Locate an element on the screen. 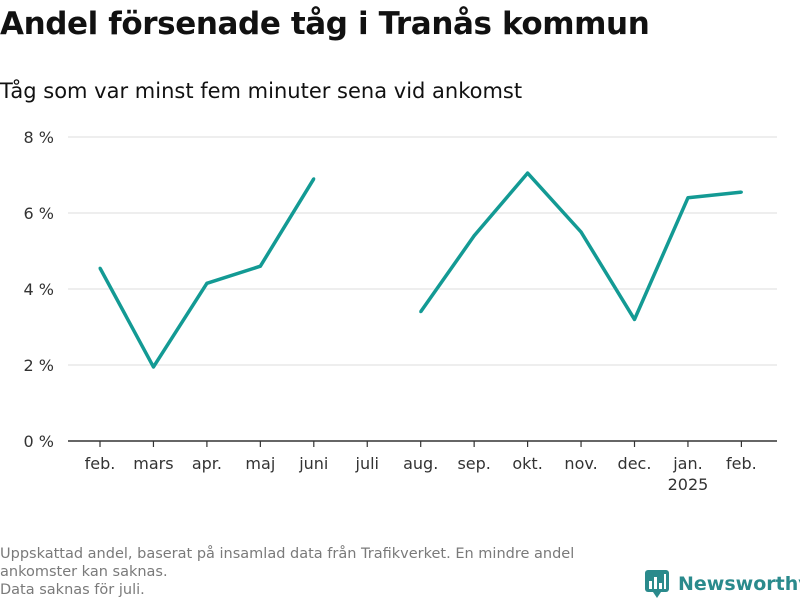 The height and width of the screenshot is (600, 800). x-tick-sublabel: 2025 is located at coordinates (688, 484).